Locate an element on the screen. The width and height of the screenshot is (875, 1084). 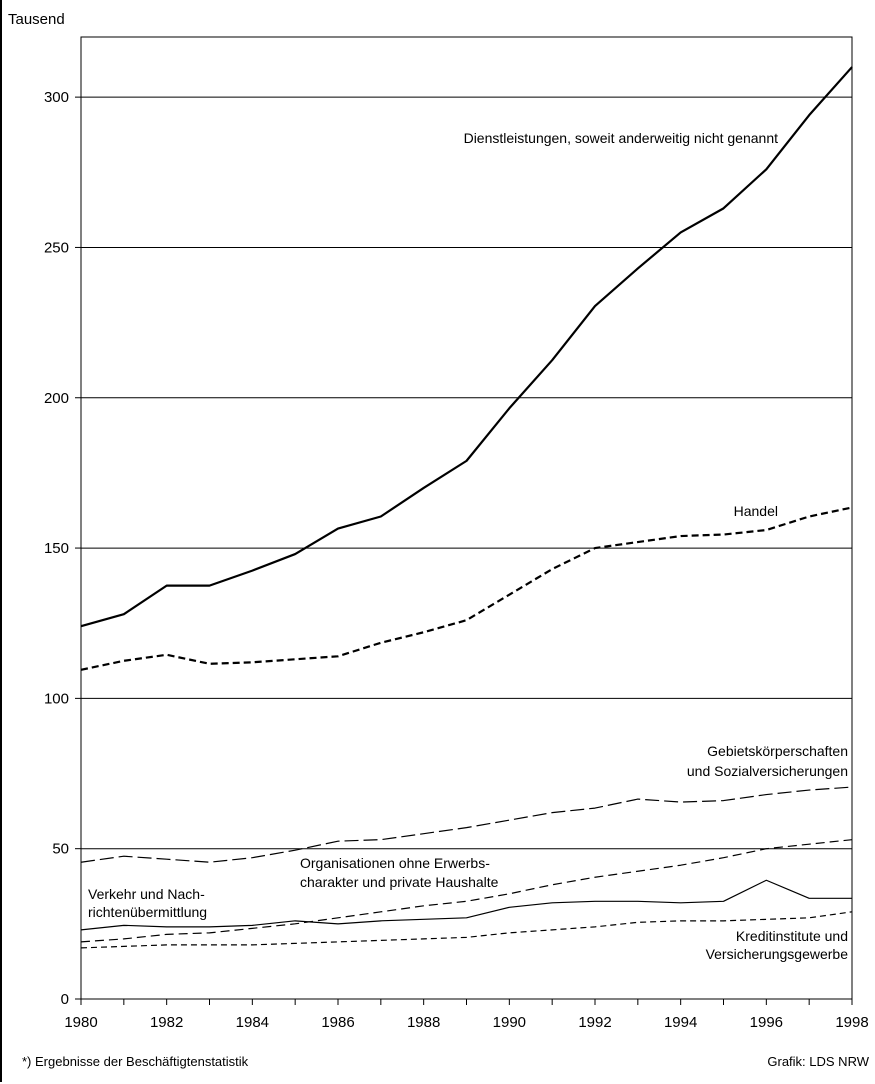
x-tick-label: 1986 is located at coordinates (337, 1022).